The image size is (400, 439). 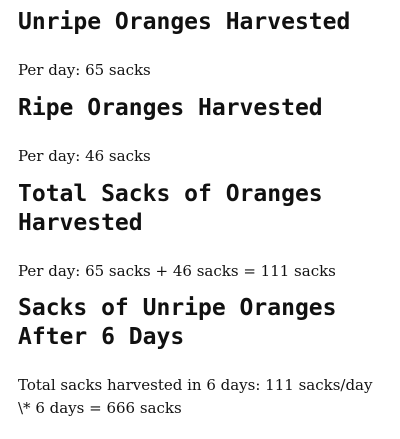 What do you see at coordinates (184, 22) in the screenshot?
I see `section-heading: Unripe Oranges Harvested` at bounding box center [184, 22].